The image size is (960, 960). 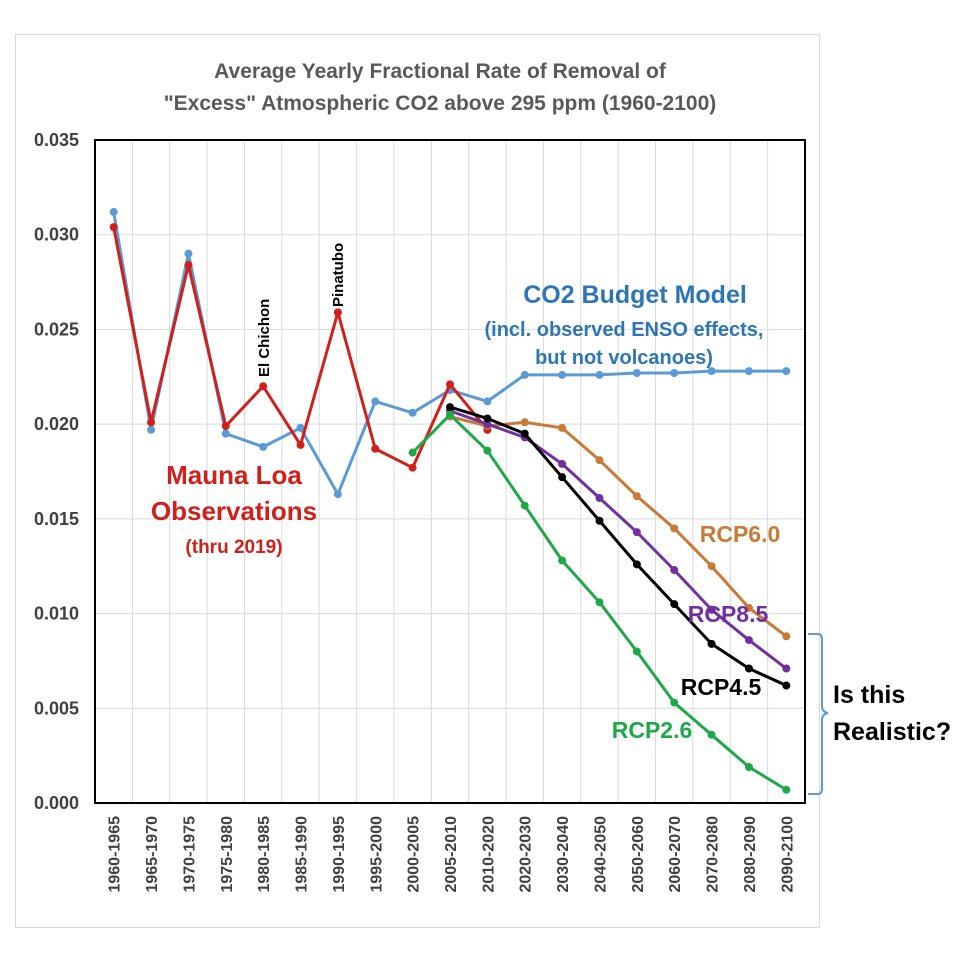 What do you see at coordinates (56, 235) in the screenshot?
I see `y-tick-label: 0.030` at bounding box center [56, 235].